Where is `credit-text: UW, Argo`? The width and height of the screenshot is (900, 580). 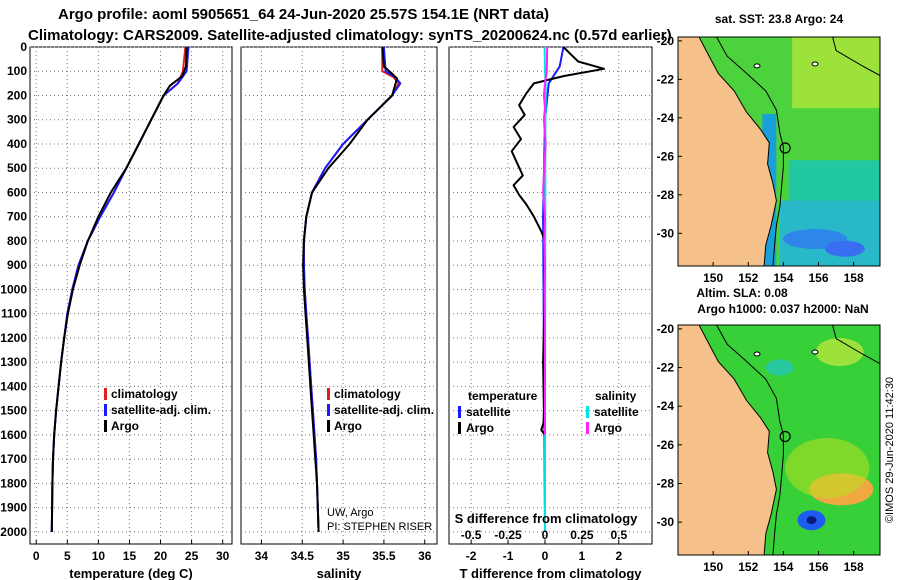 credit-text: UW, Argo is located at coordinates (350, 513).